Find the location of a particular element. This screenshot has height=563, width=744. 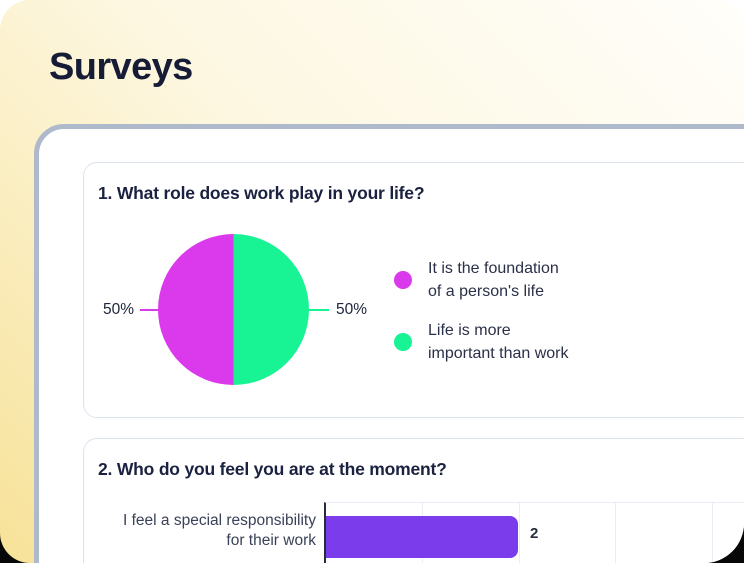

legend-dot-green-icon is located at coordinates (403, 342).